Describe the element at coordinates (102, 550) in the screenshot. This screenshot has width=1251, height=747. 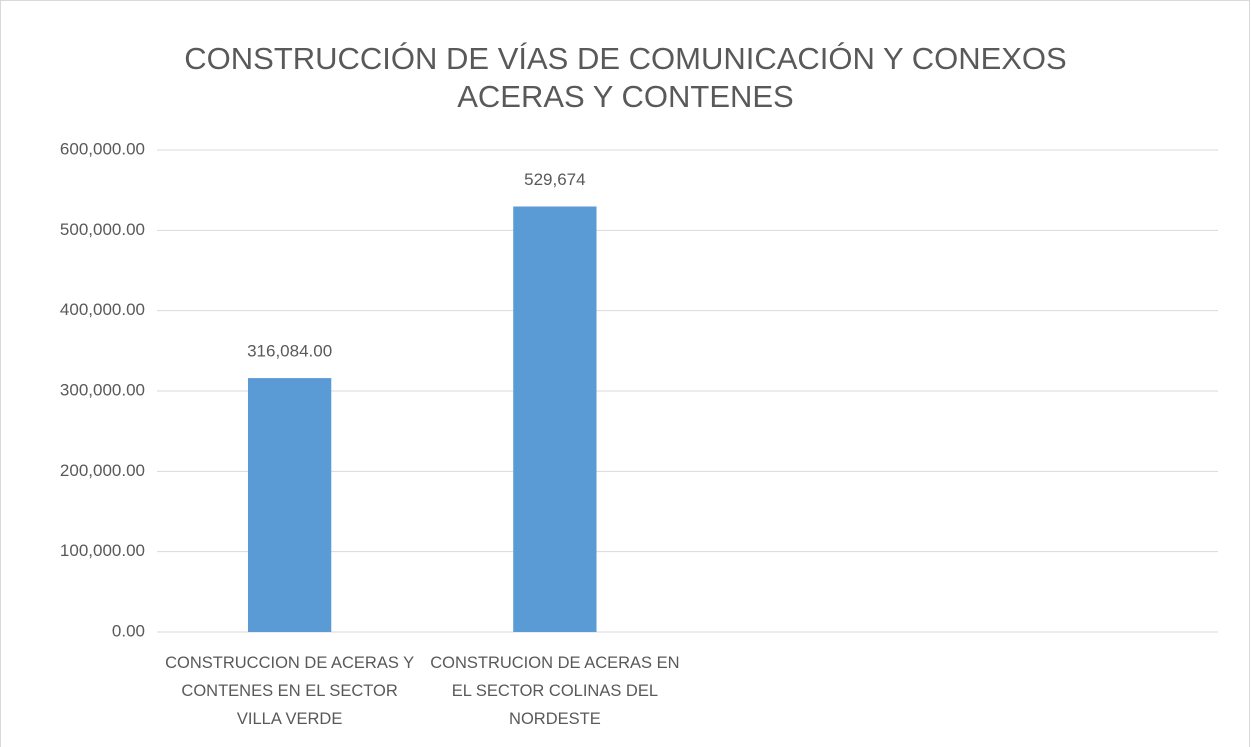
I see `y-tick-label: 100,000.00` at that location.